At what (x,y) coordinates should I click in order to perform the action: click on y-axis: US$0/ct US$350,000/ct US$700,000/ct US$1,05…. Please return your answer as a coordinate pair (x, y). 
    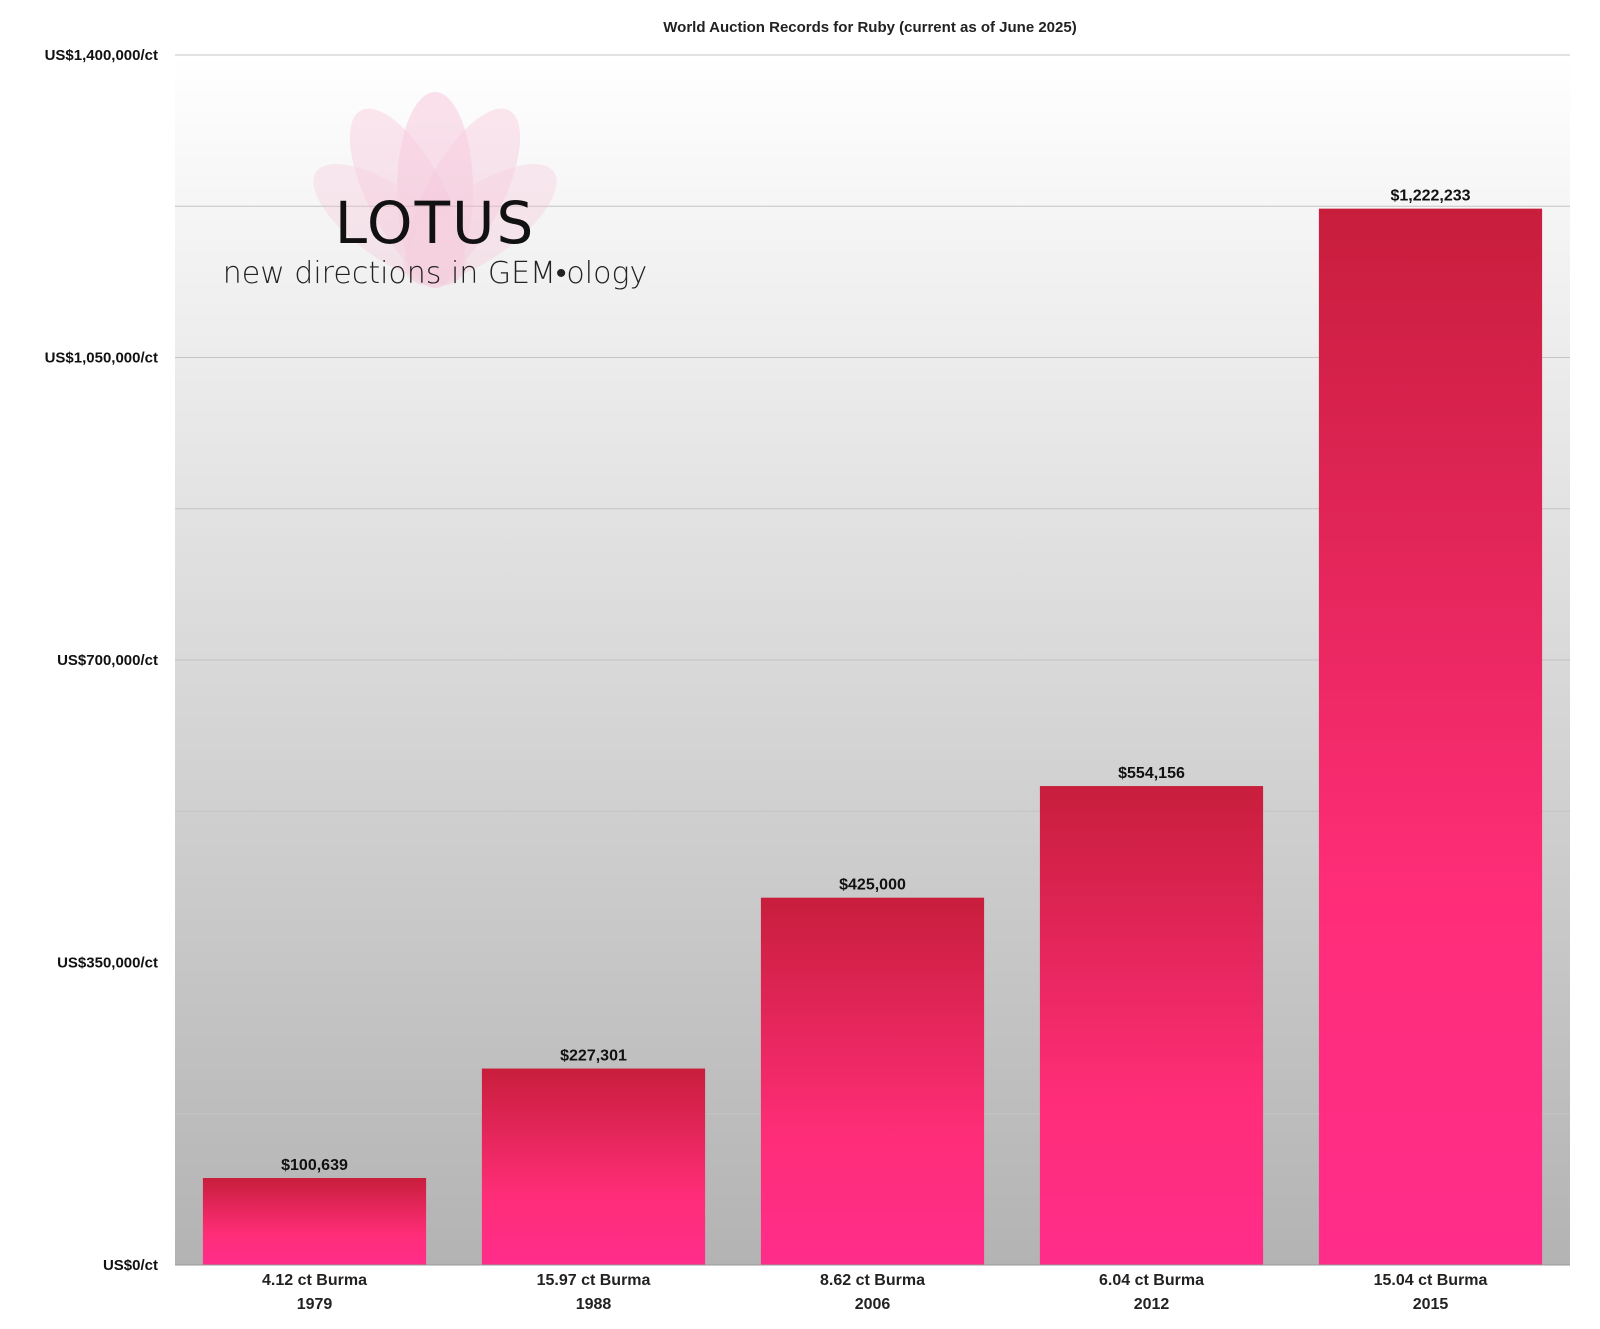
    Looking at the image, I should click on (101, 660).